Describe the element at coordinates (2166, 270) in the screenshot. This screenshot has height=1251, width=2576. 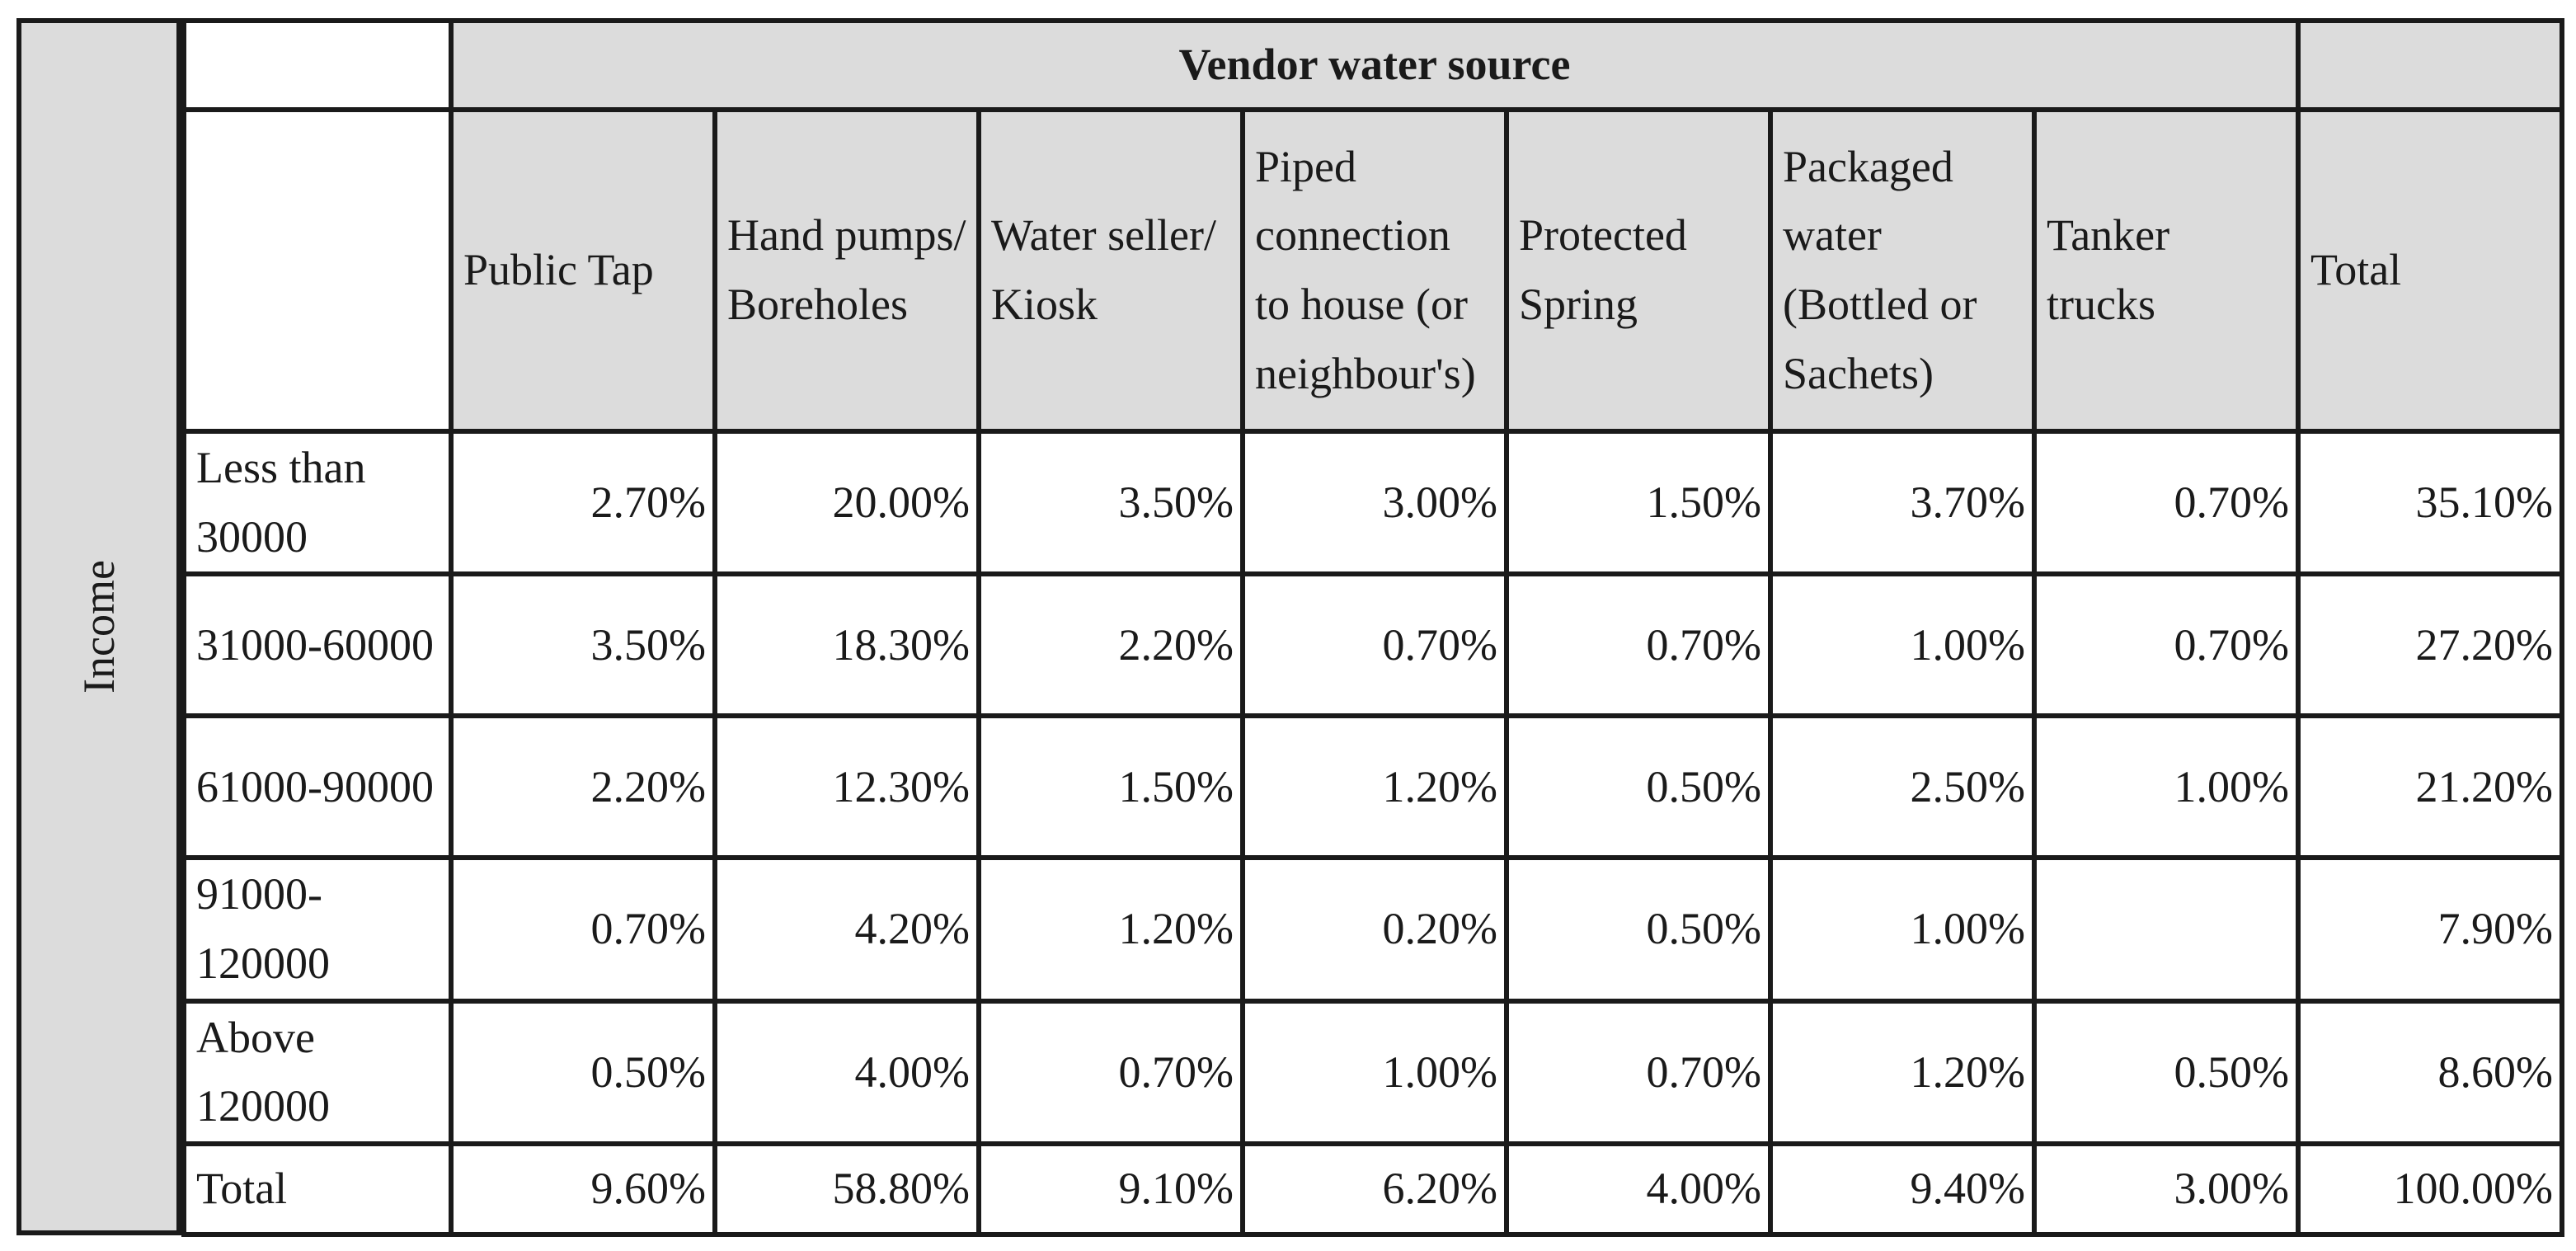
I see `column-header: Tanker trucks` at that location.